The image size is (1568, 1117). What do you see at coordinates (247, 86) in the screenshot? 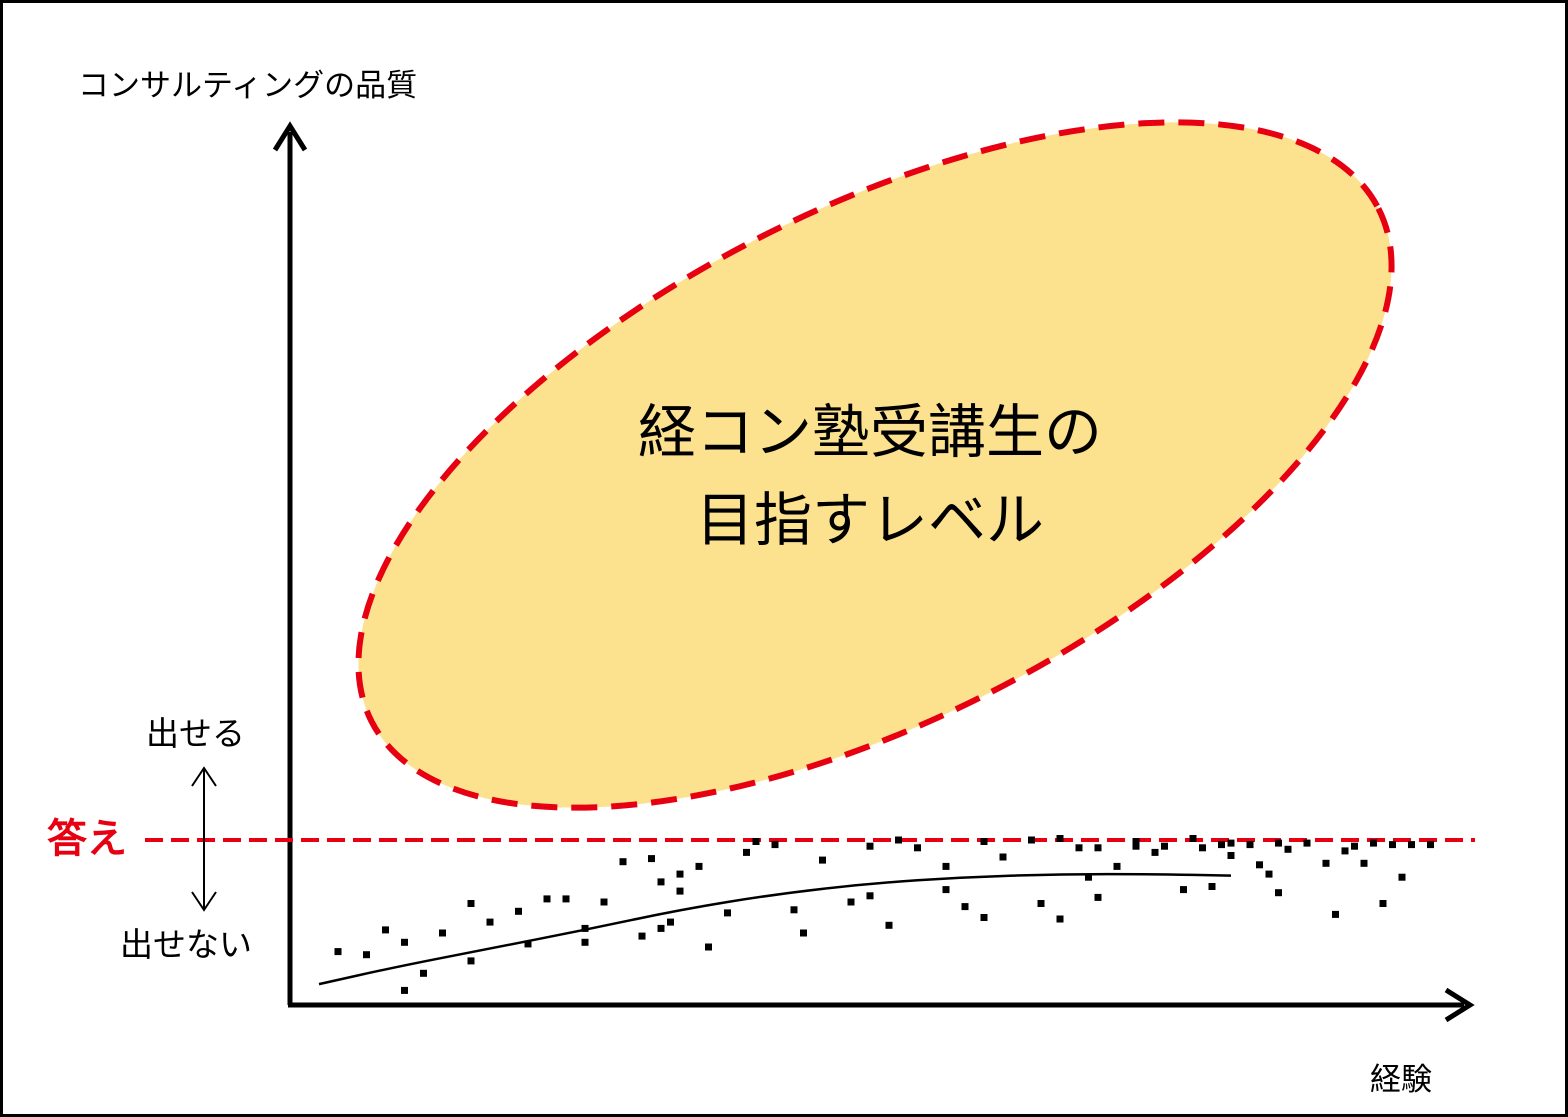
I see `y-axis-label: コンサルティングの品質` at bounding box center [247, 86].